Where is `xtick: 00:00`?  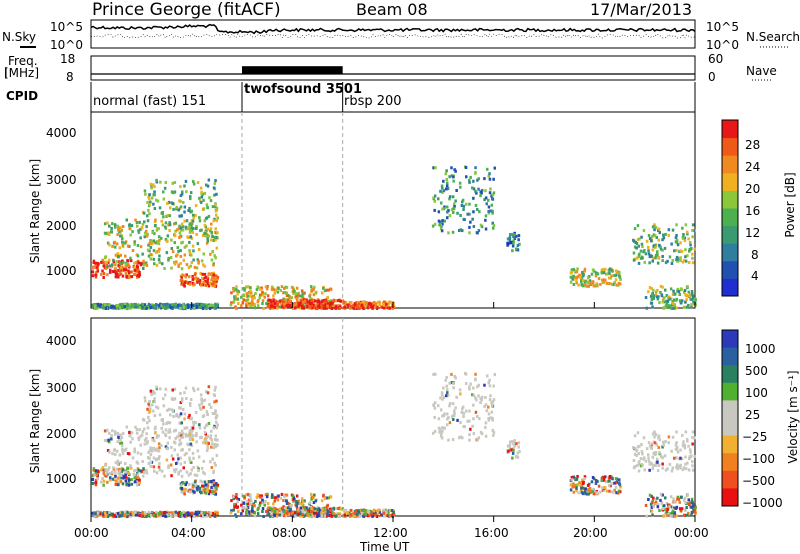 xtick: 00:00 is located at coordinates (91, 533).